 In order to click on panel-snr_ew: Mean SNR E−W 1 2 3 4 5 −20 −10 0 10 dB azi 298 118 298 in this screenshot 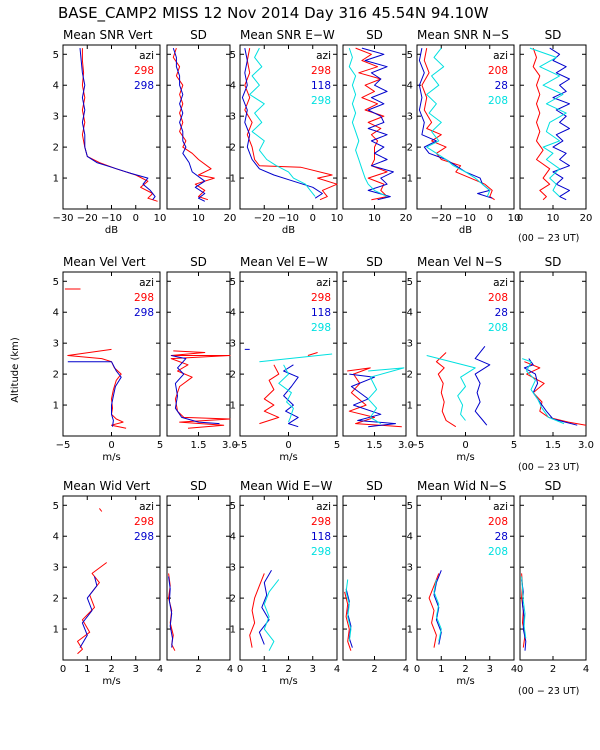, I will do `click(287, 132)`.